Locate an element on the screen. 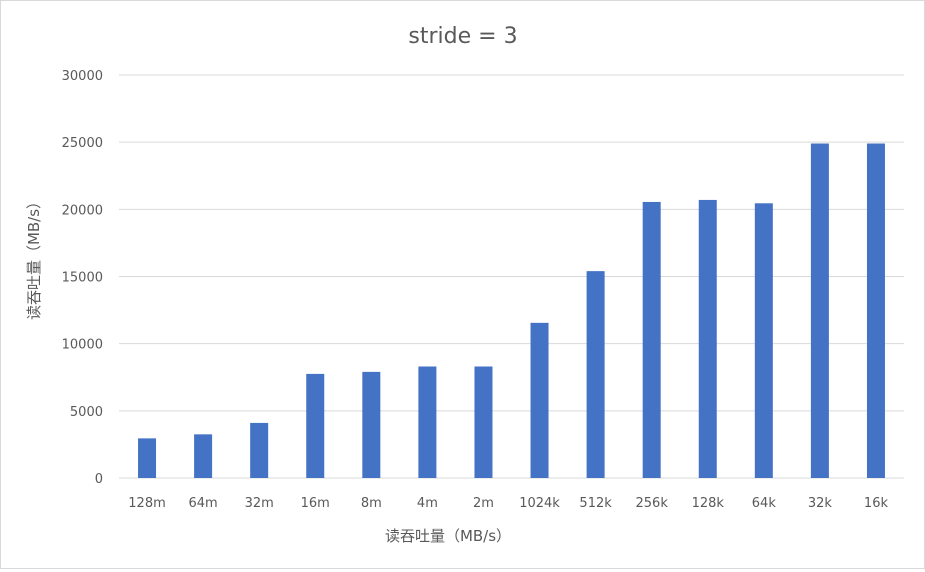  x-tick-label: 8m is located at coordinates (371, 503).